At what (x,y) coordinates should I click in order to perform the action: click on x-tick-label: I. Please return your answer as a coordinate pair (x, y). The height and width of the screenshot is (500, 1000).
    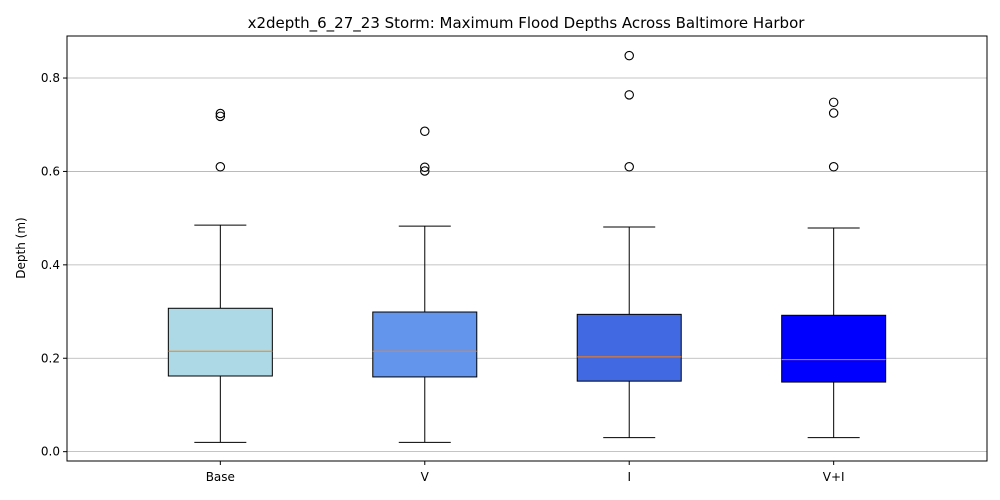
    Looking at the image, I should click on (629, 477).